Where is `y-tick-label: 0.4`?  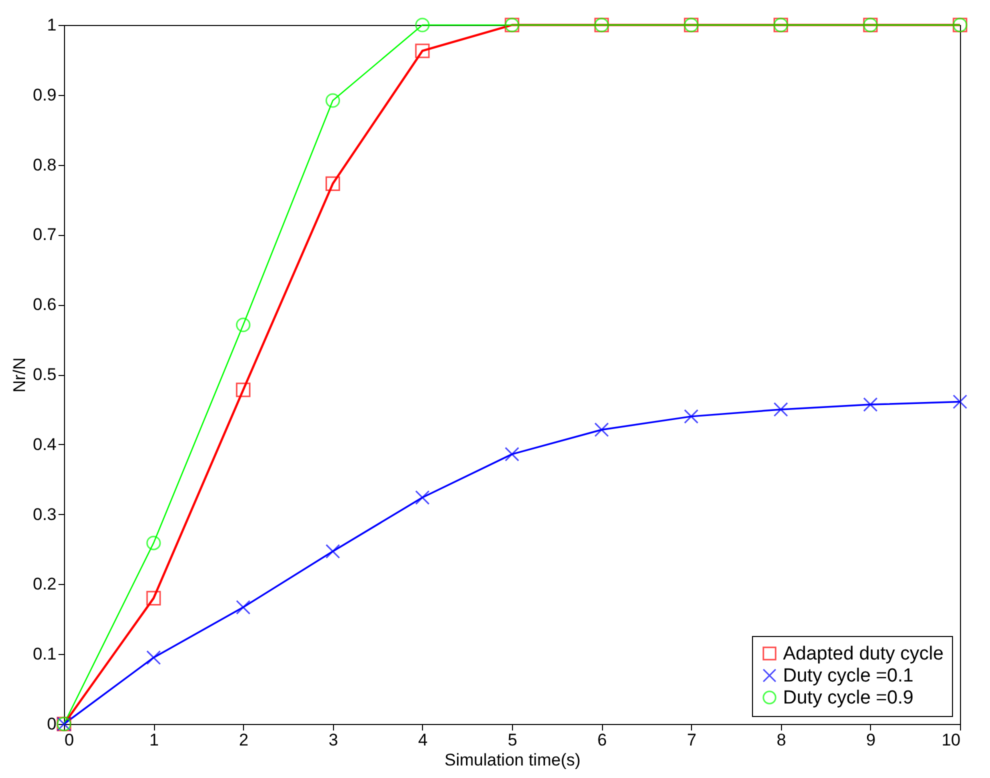
y-tick-label: 0.4 is located at coordinates (44, 444).